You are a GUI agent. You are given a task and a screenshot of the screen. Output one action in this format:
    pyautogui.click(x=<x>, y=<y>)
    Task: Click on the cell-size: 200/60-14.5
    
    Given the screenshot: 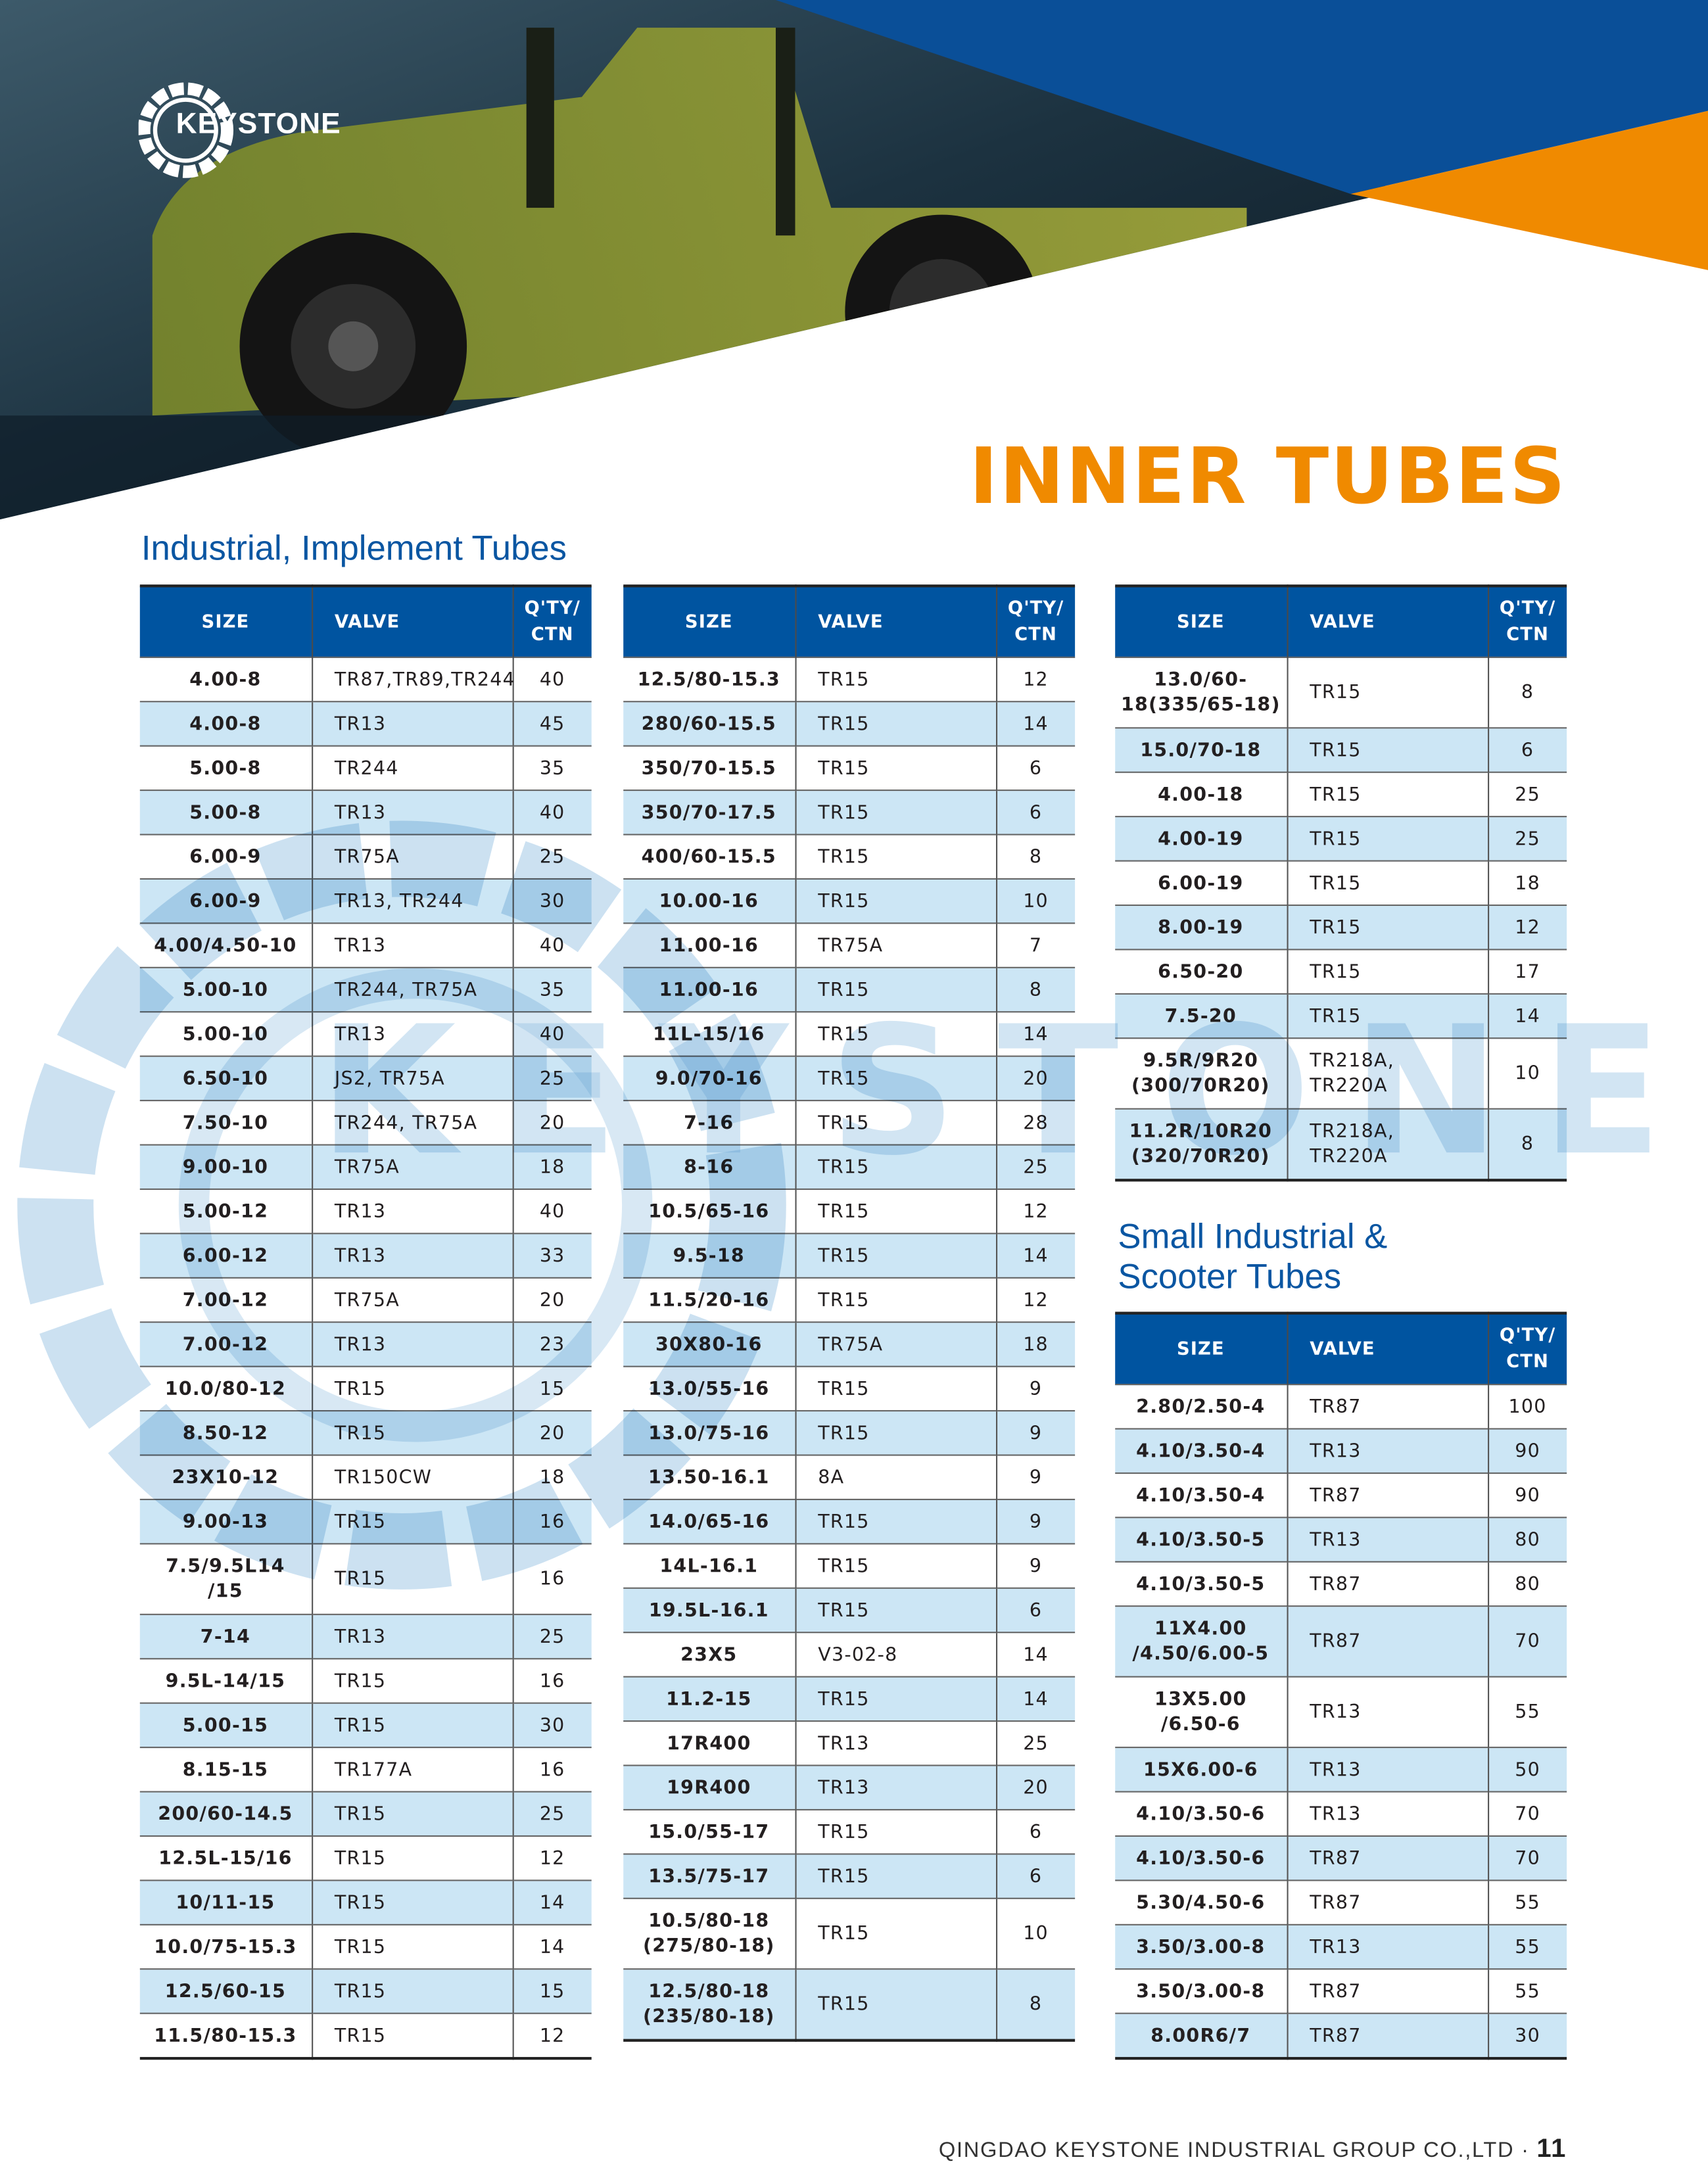 What is the action you would take?
    pyautogui.click(x=226, y=1813)
    